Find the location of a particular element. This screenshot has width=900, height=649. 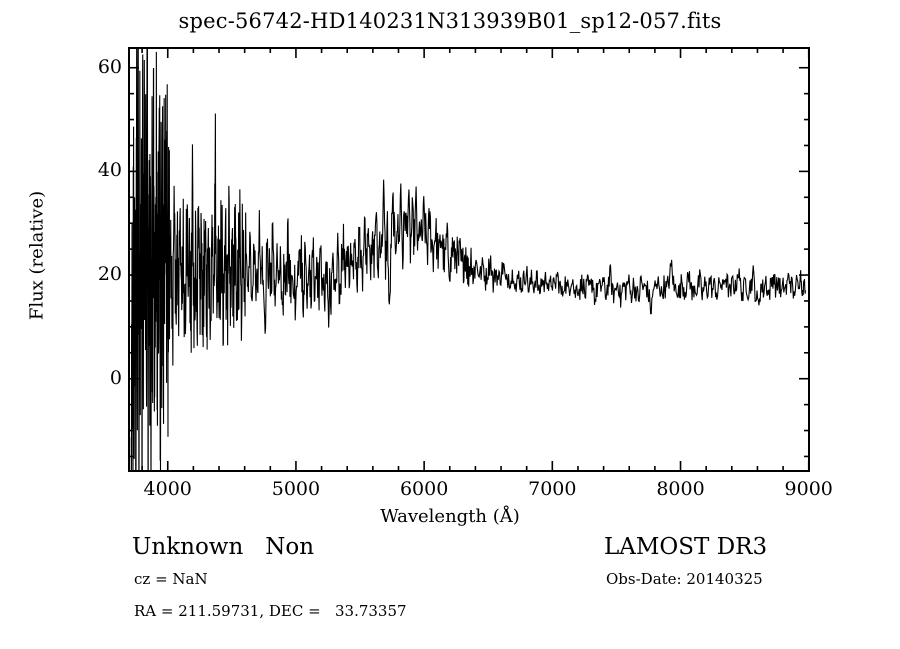

x-axis-title: Wavelength (Å) is located at coordinates (450, 516).